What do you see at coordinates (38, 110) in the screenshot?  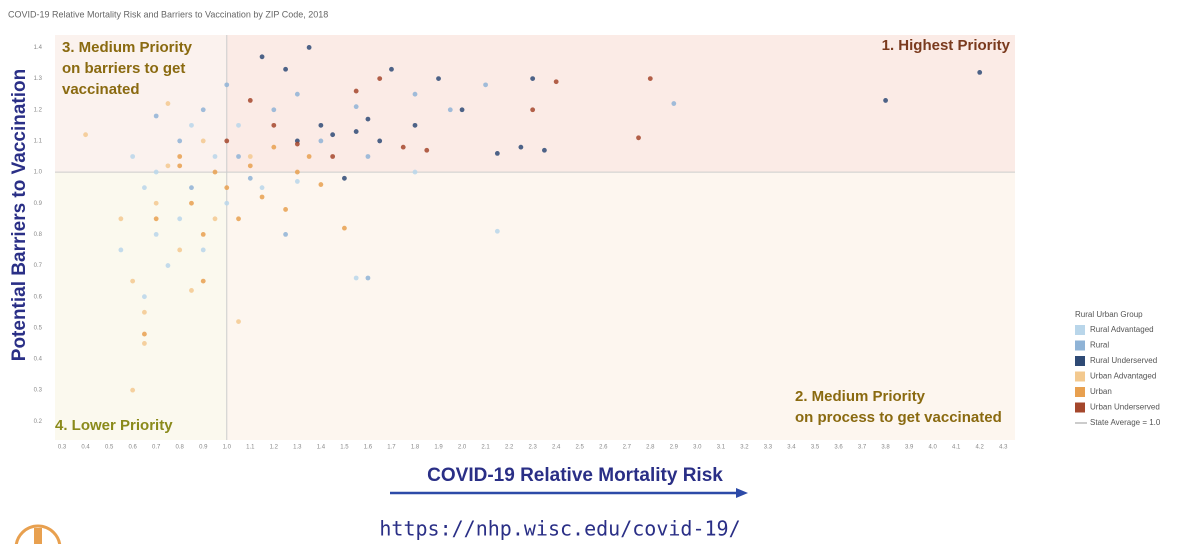 I see `y-tick-label: 1.2` at bounding box center [38, 110].